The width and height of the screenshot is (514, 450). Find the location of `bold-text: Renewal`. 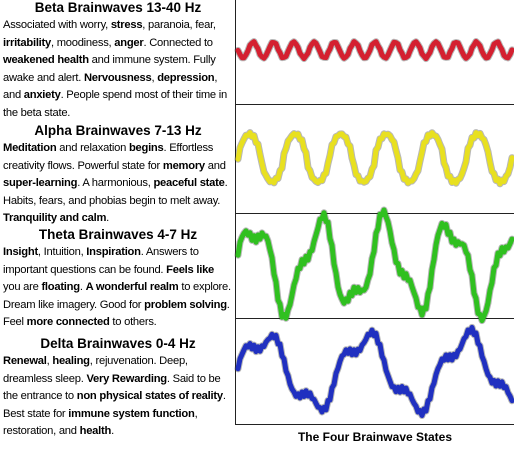

bold-text: Renewal is located at coordinates (25, 361).